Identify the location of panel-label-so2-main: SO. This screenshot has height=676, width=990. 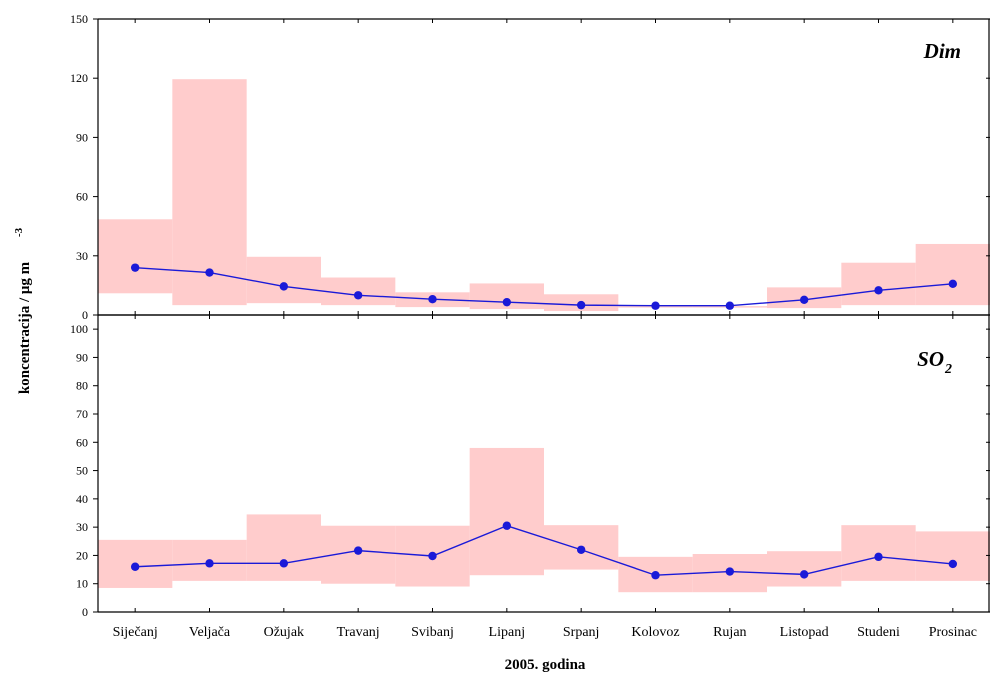
(930, 359).